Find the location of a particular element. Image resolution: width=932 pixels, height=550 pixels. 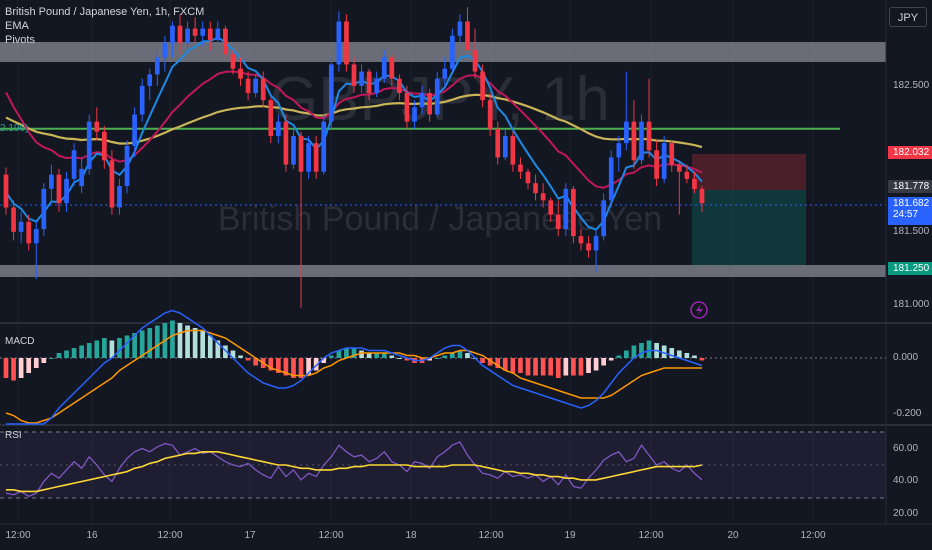

symbol-title: British Pound / Japanese Yen, 1h, FXCM is located at coordinates (105, 12).